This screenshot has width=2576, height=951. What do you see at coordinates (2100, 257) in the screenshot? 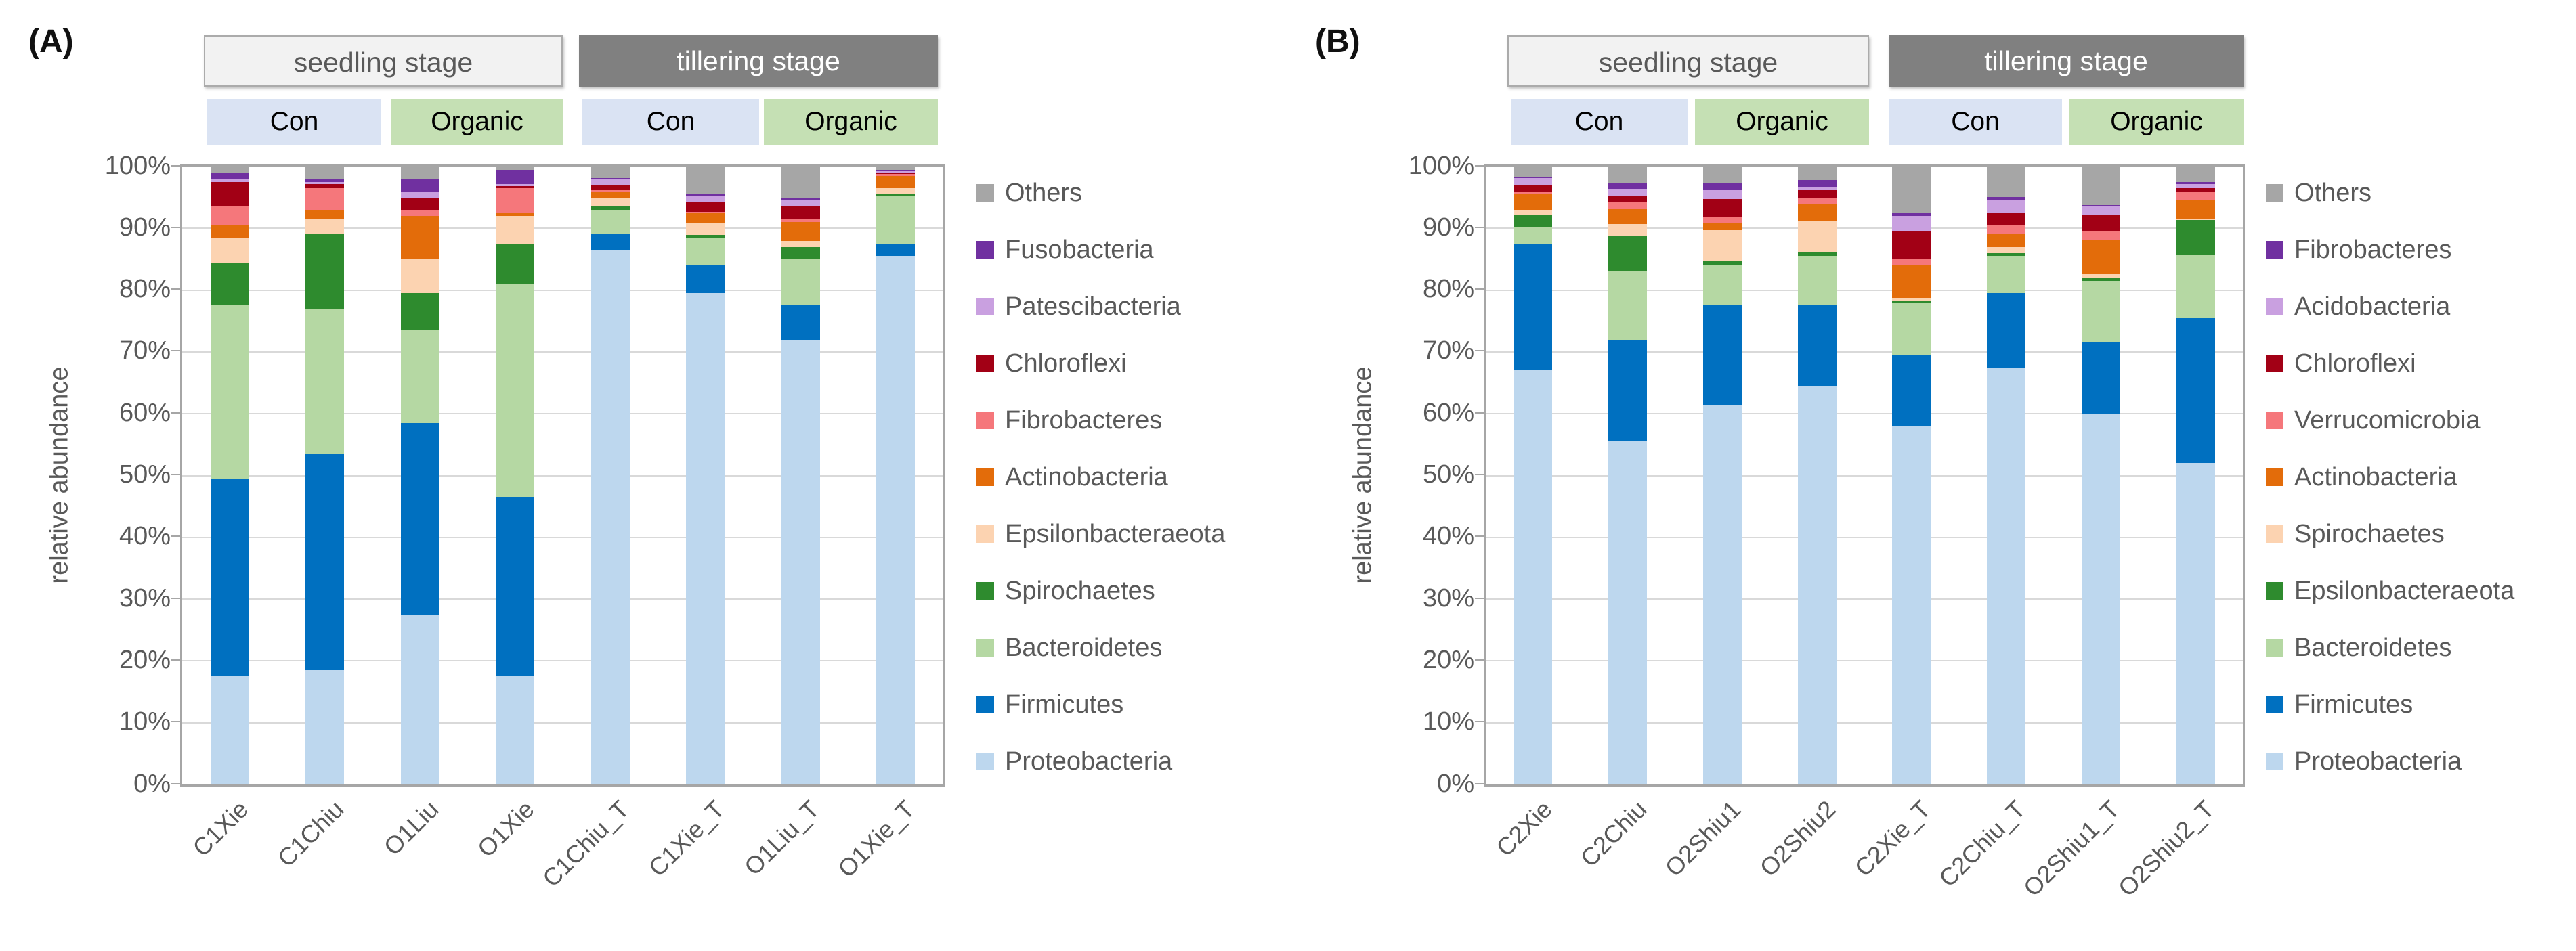
I see `segment-O2Shiu1_T-Actinobacteria` at bounding box center [2100, 257].